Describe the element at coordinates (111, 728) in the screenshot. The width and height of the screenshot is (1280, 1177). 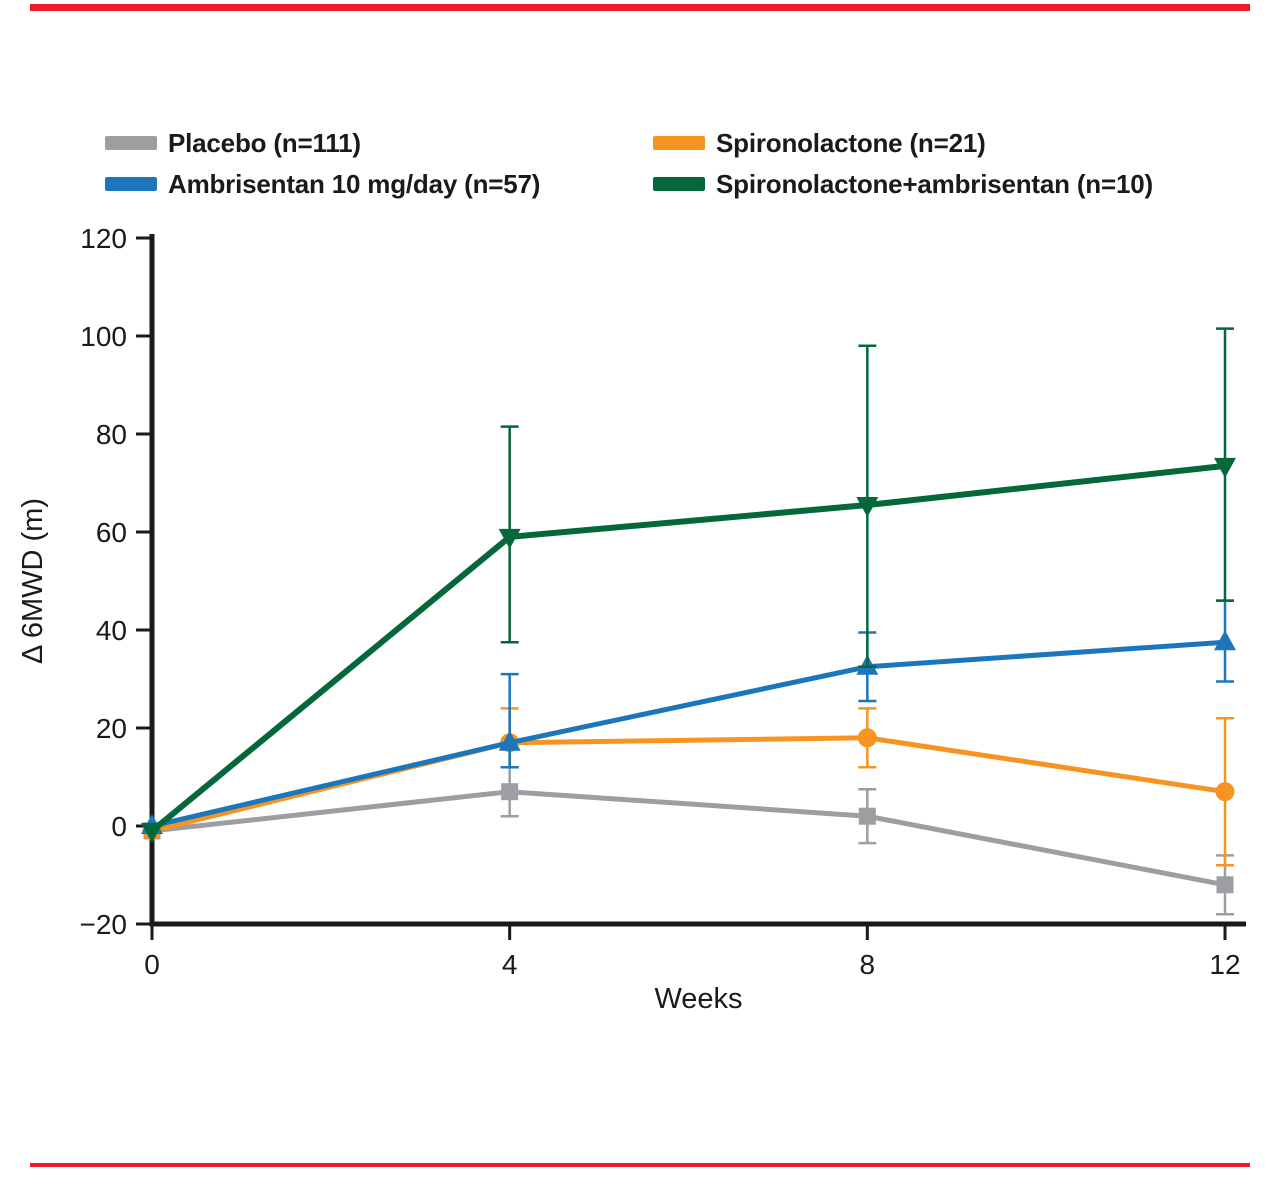
I see `y-tick-label: 20` at that location.